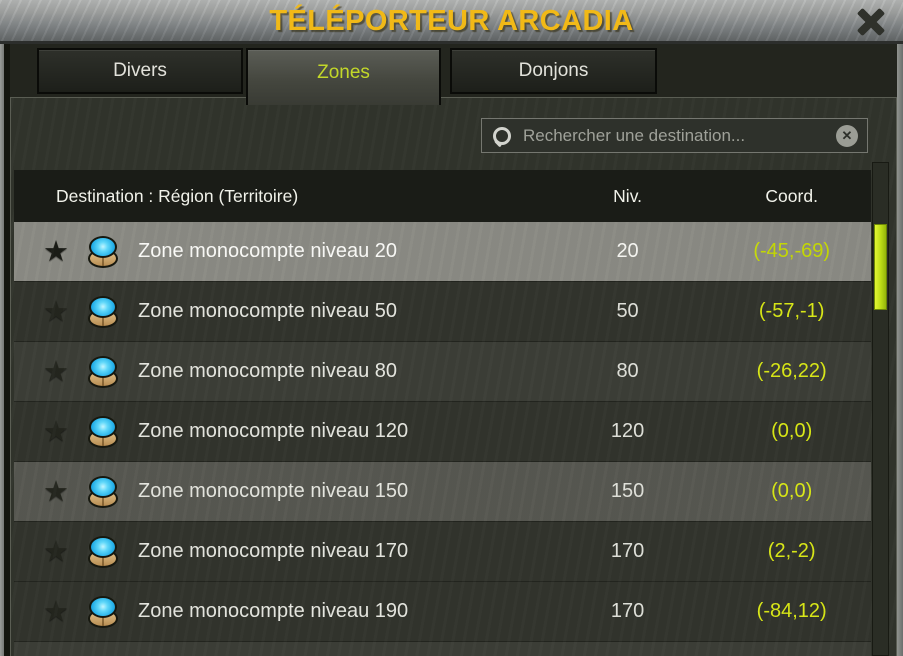 The width and height of the screenshot is (903, 656). Describe the element at coordinates (273, 491) in the screenshot. I see `destination-label: Zone monocompte niveau 150` at that location.